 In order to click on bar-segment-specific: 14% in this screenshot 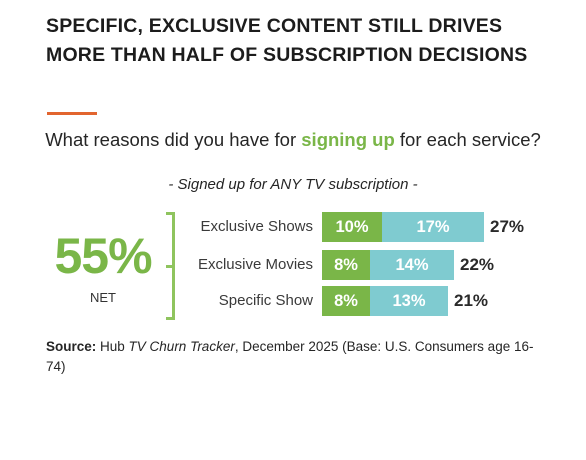, I will do `click(412, 265)`.